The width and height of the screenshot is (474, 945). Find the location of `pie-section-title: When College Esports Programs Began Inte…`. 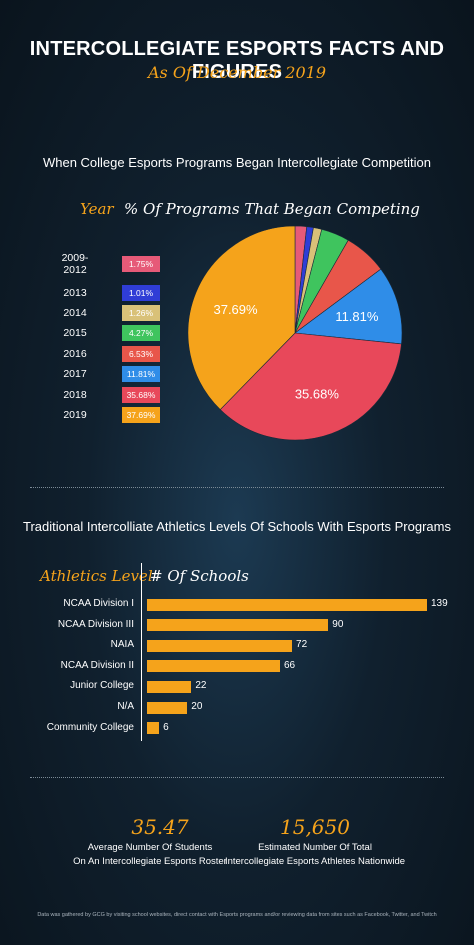

pie-section-title: When College Esports Programs Began Inte… is located at coordinates (237, 162).